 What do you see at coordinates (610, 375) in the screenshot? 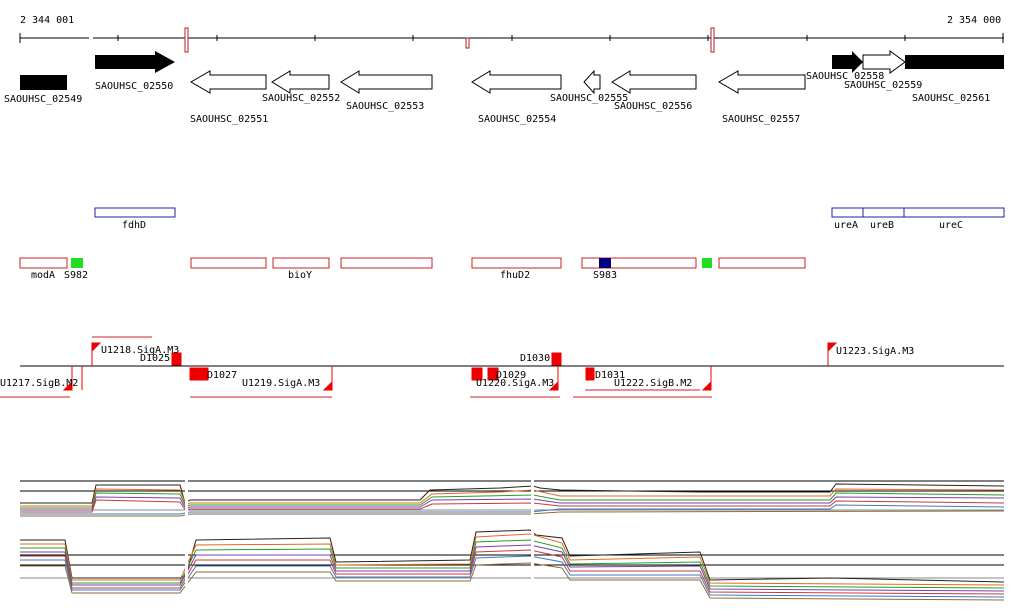
I see `promoter-label: D1031` at bounding box center [610, 375].